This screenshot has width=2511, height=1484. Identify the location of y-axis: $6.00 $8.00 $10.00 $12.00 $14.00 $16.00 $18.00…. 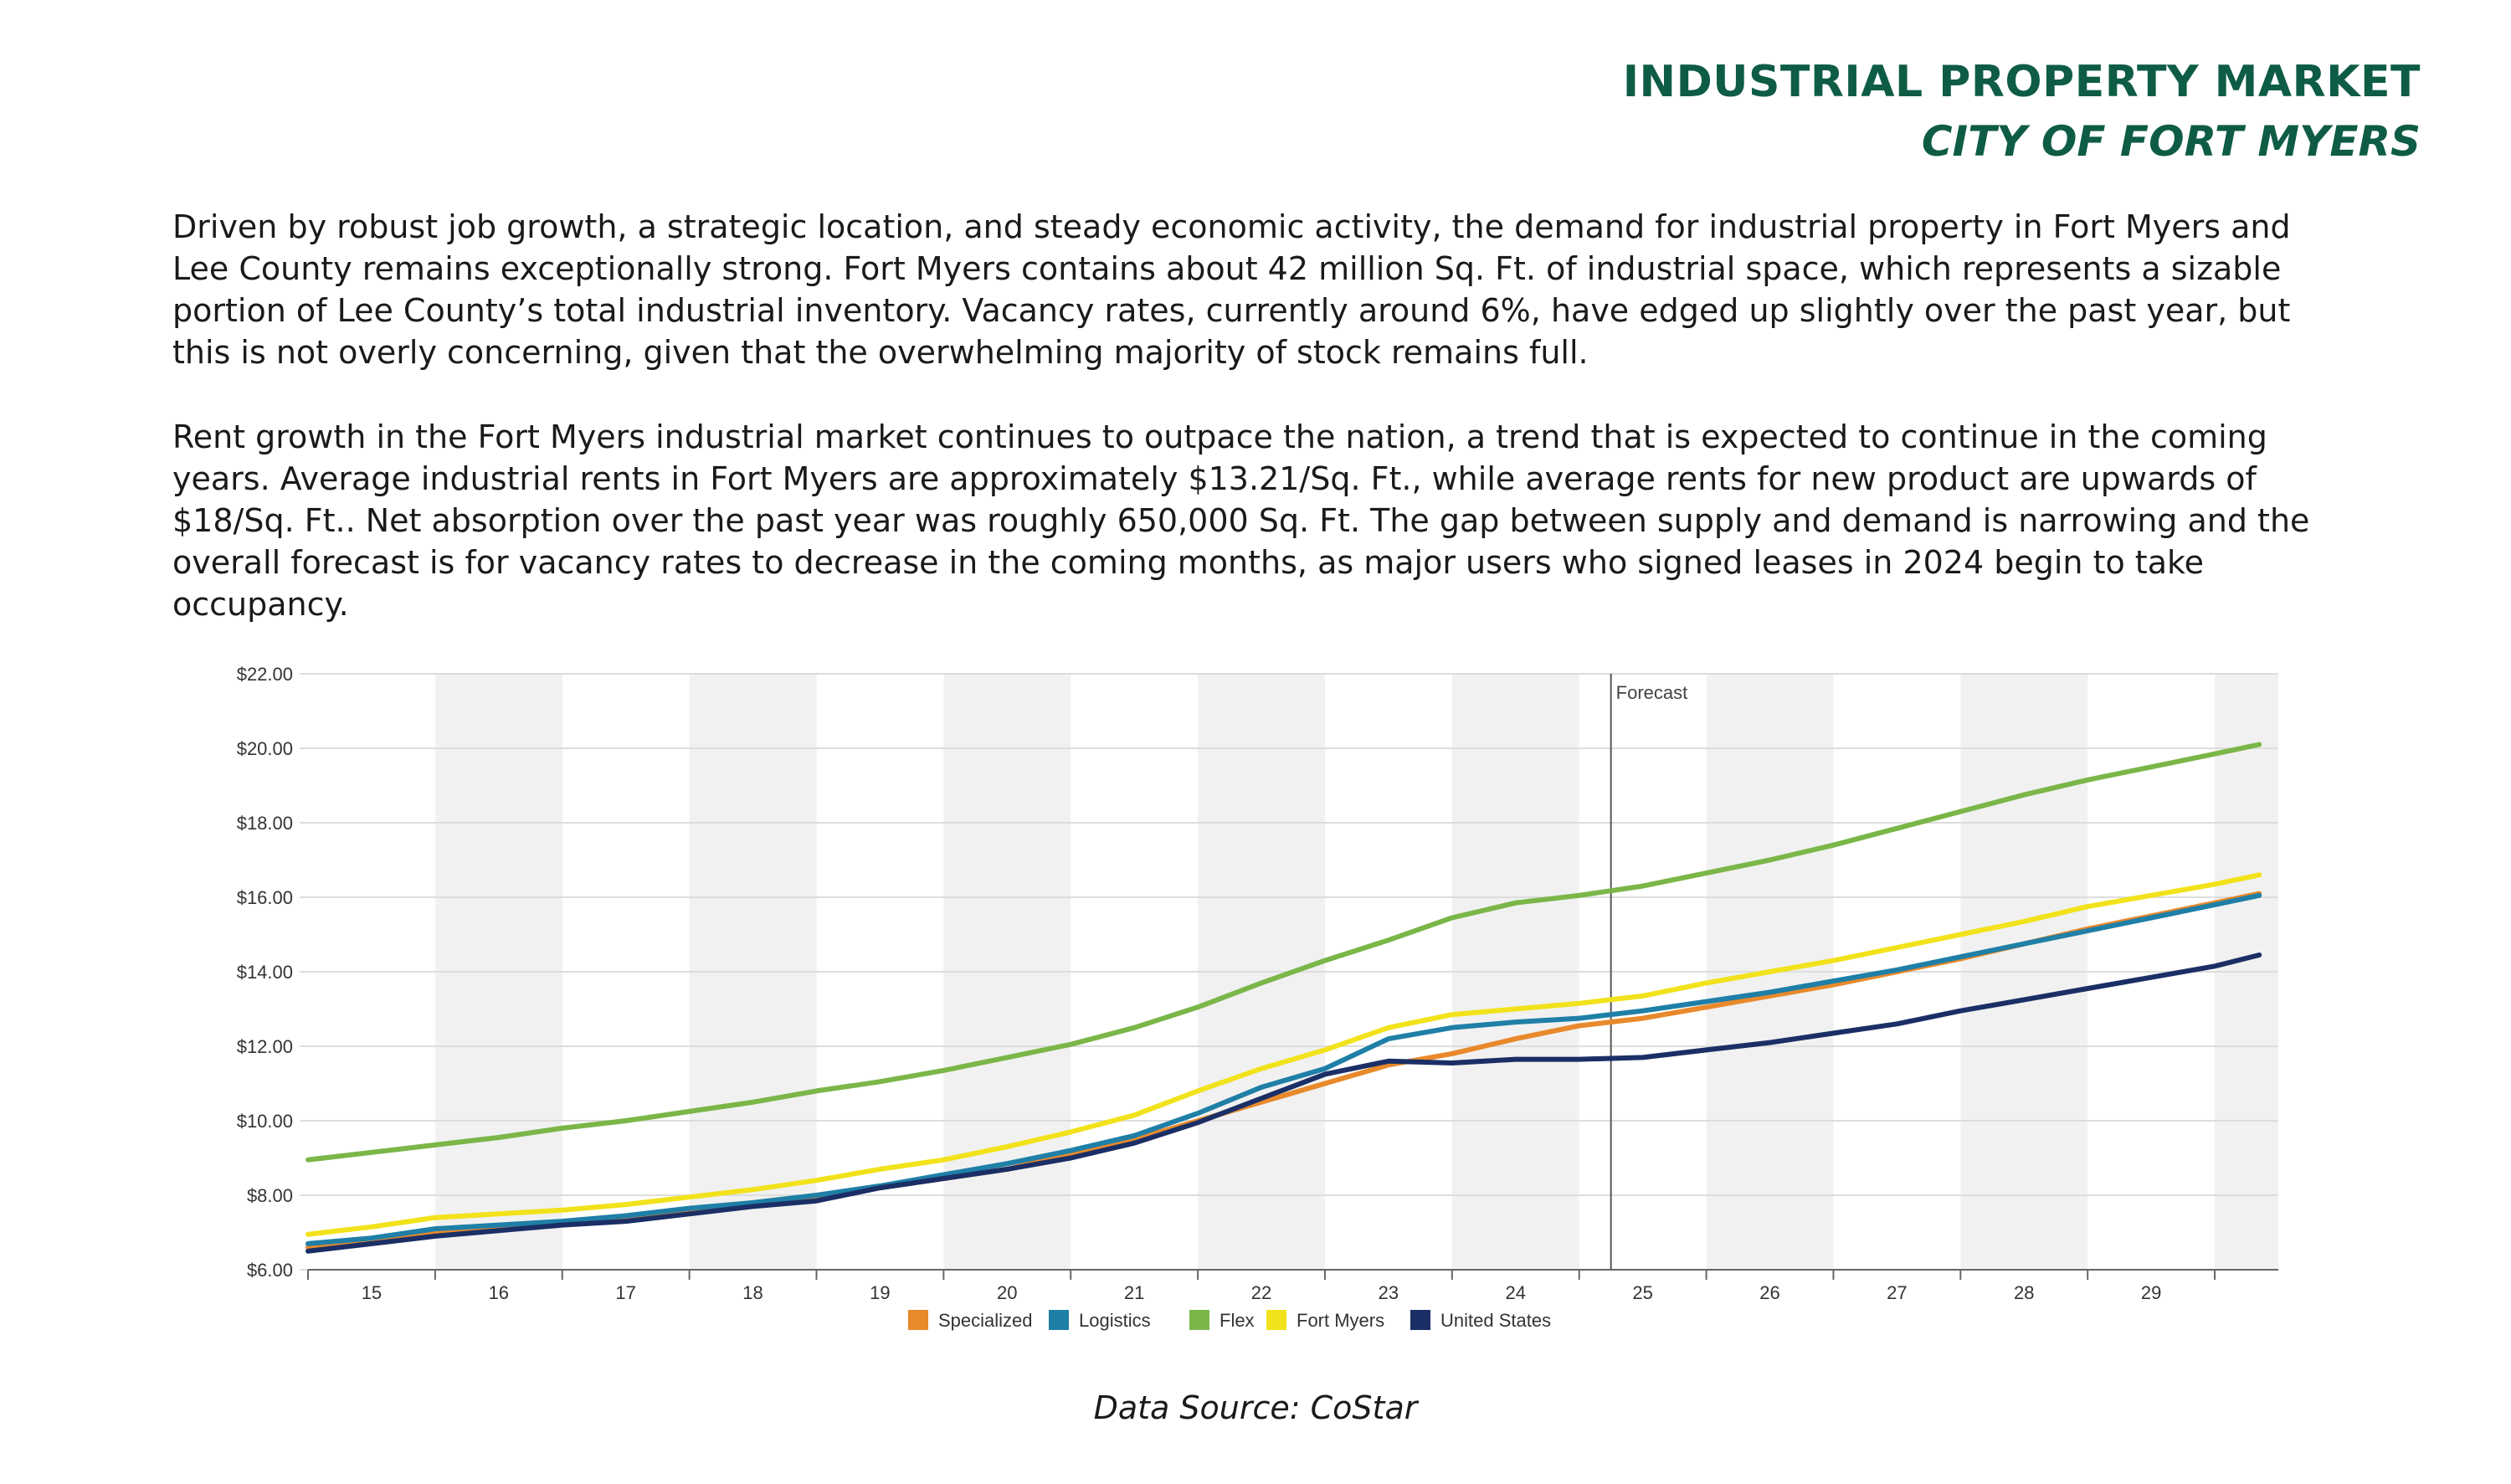
(265, 972).